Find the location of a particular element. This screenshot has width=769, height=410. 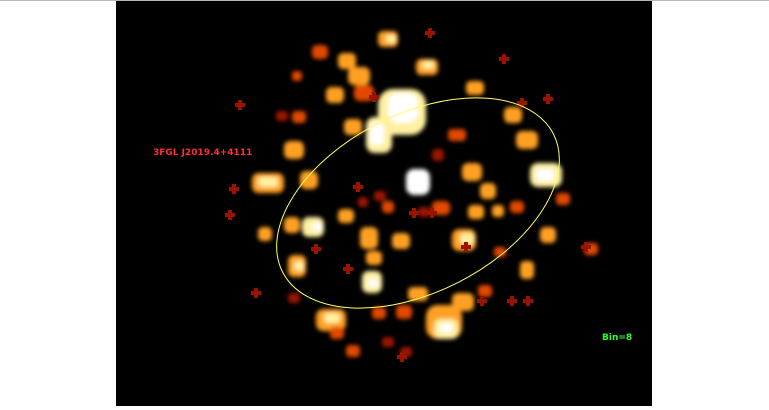

bin-label: Bin=8 is located at coordinates (617, 338).